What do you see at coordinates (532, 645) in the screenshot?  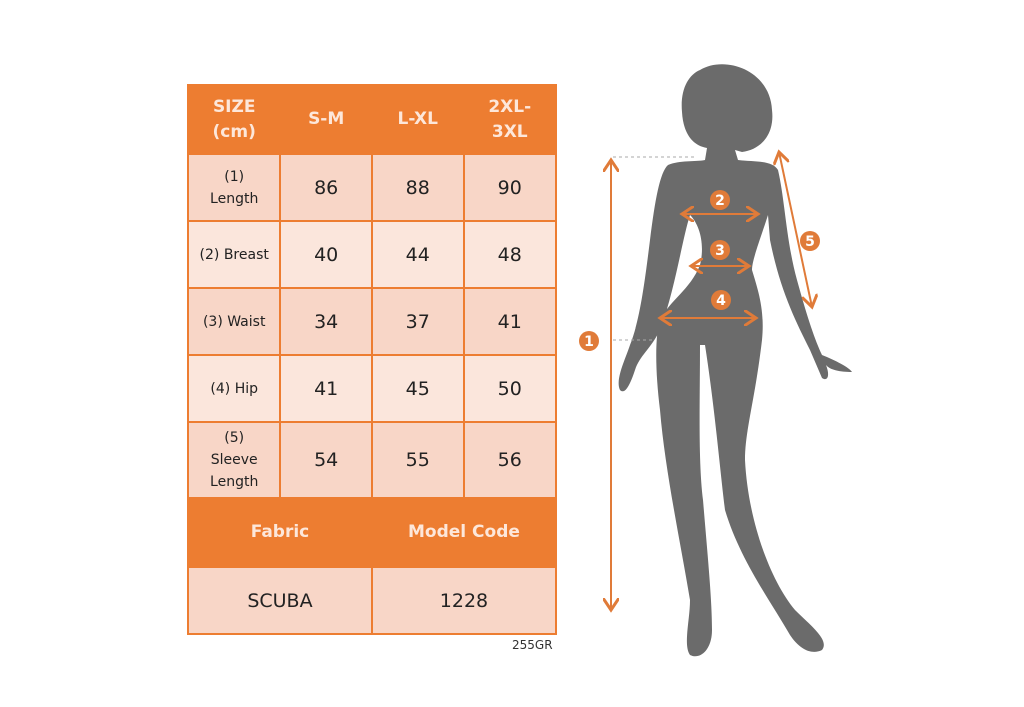 I see `weight-note: 255GR` at bounding box center [532, 645].